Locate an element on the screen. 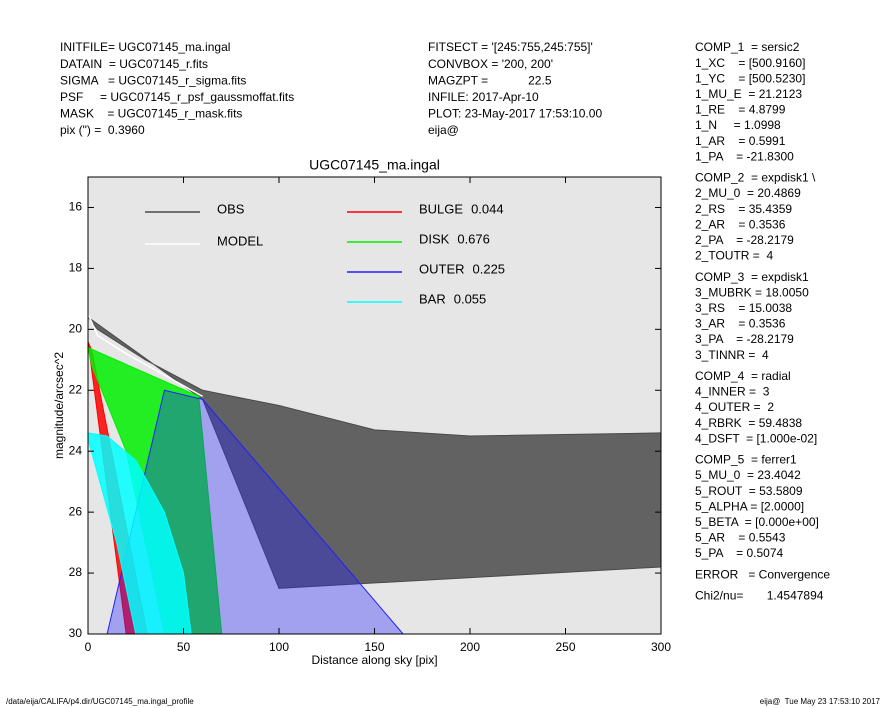 The height and width of the screenshot is (708, 885). x-tick-label: 150 is located at coordinates (374, 647).